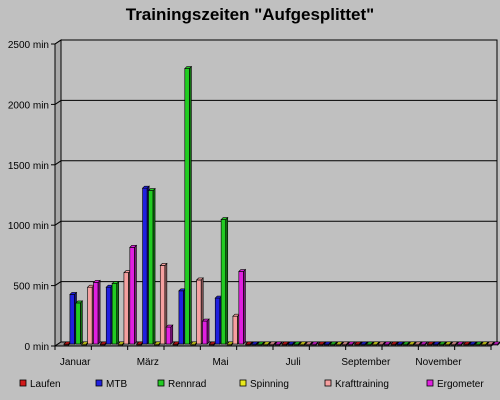  Describe the element at coordinates (37, 347) in the screenshot. I see `y-tick-label: 0 min` at that location.